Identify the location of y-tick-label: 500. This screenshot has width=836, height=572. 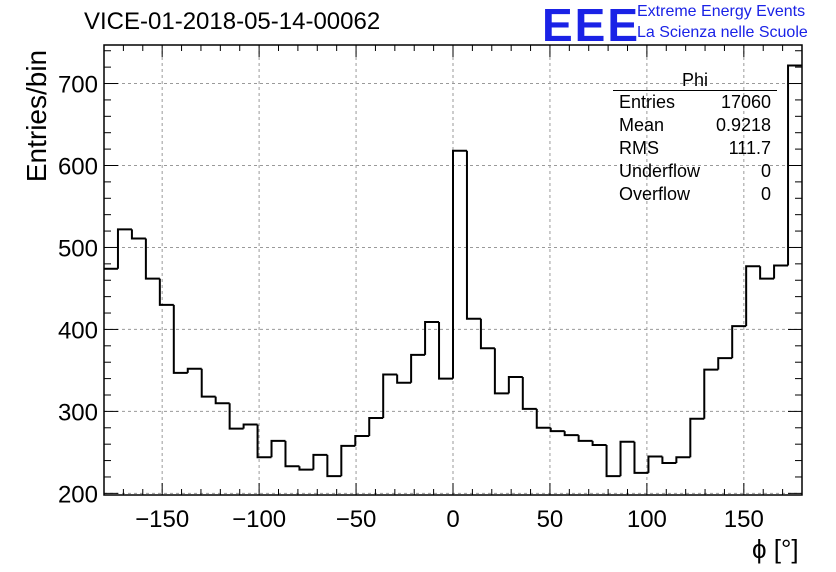
(78, 248).